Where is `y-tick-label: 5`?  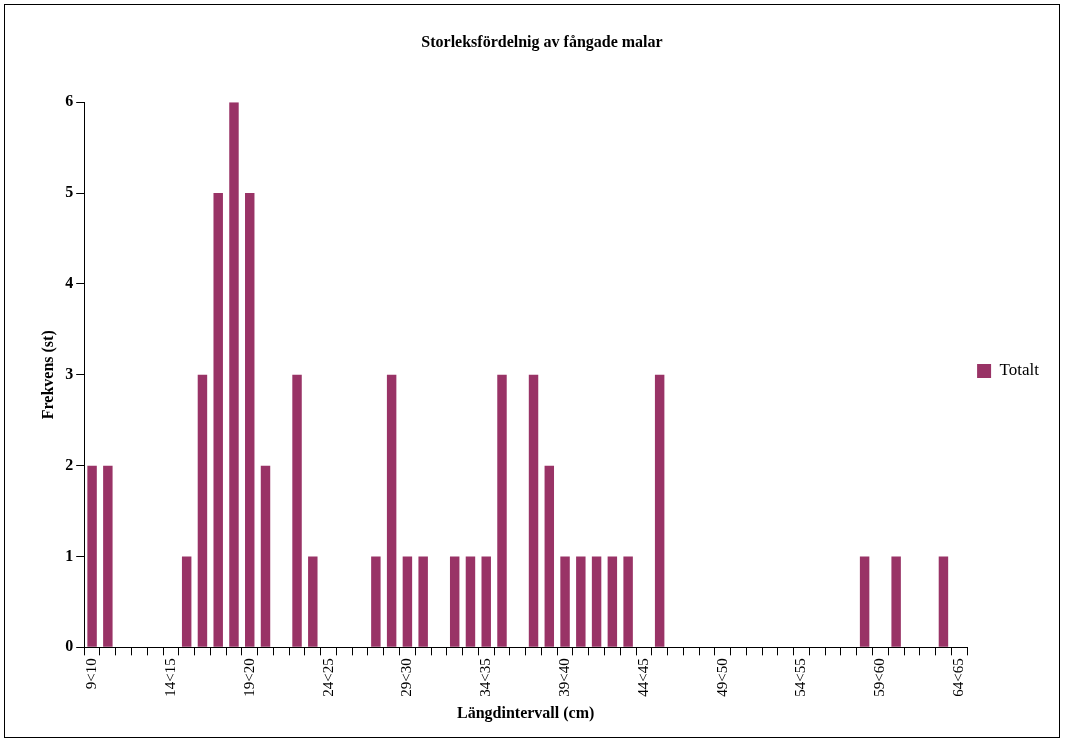
y-tick-label: 5 is located at coordinates (69, 192).